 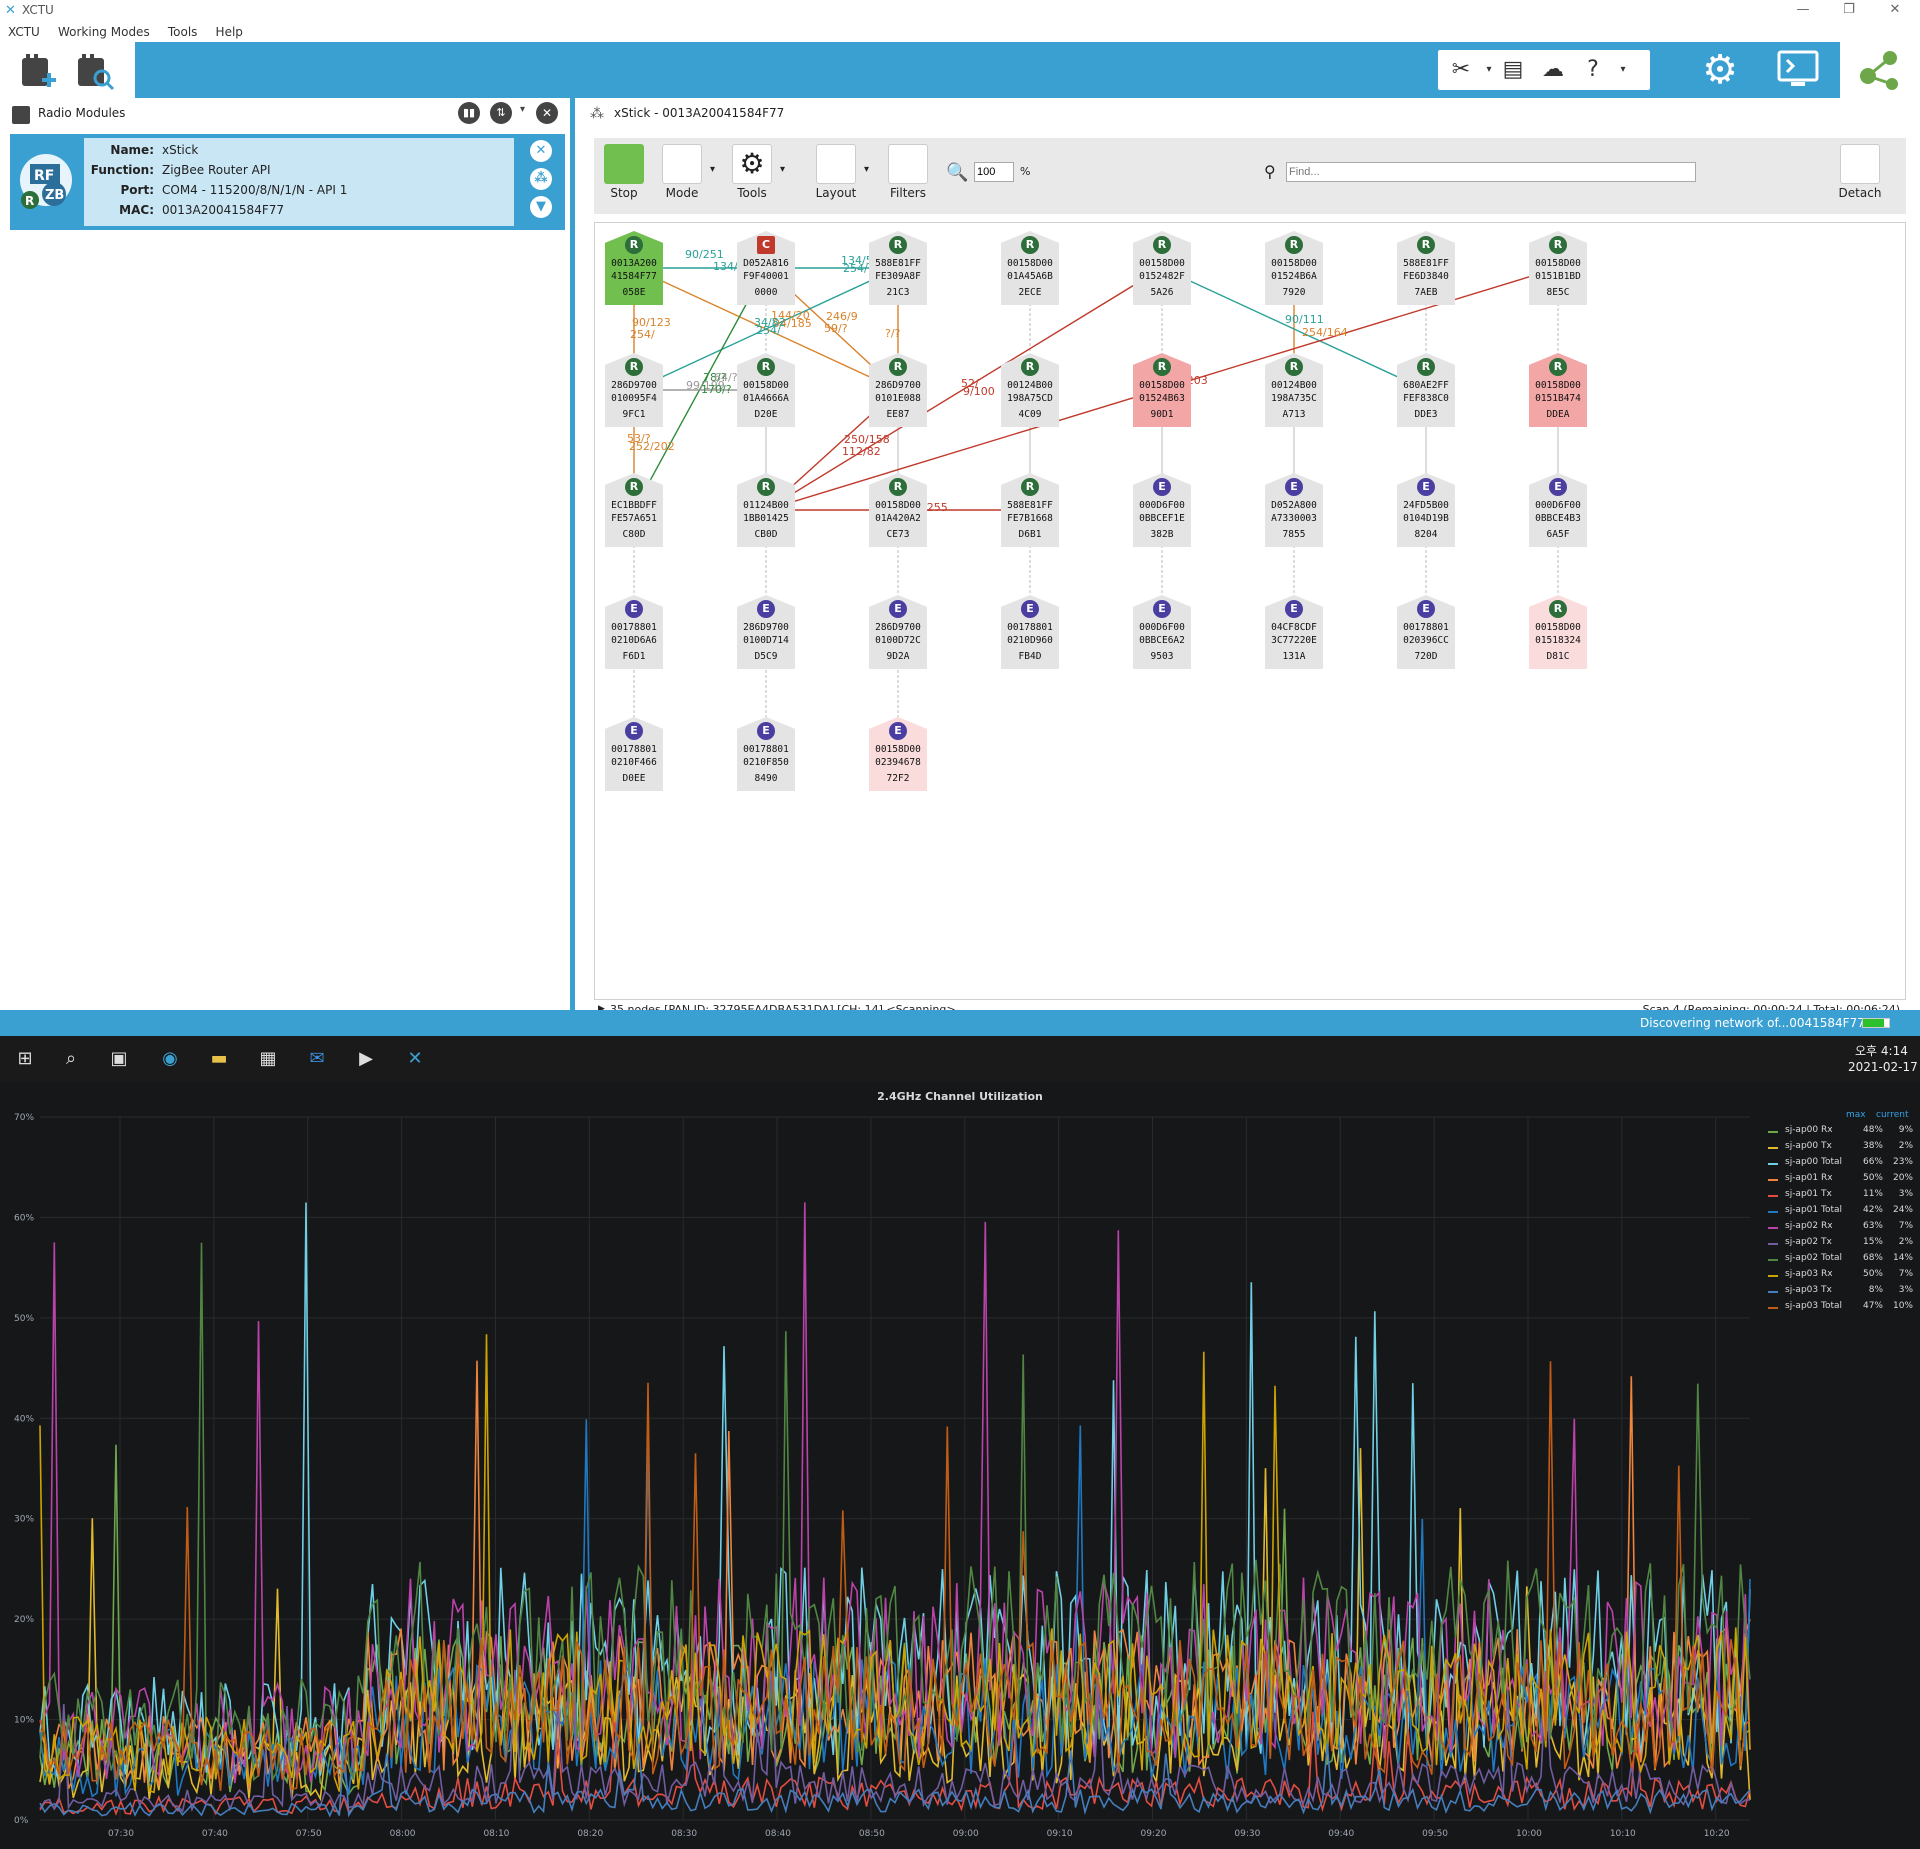 What do you see at coordinates (1294, 268) in the screenshot?
I see `network-node: R 00158D00 01524B6A 7920` at bounding box center [1294, 268].